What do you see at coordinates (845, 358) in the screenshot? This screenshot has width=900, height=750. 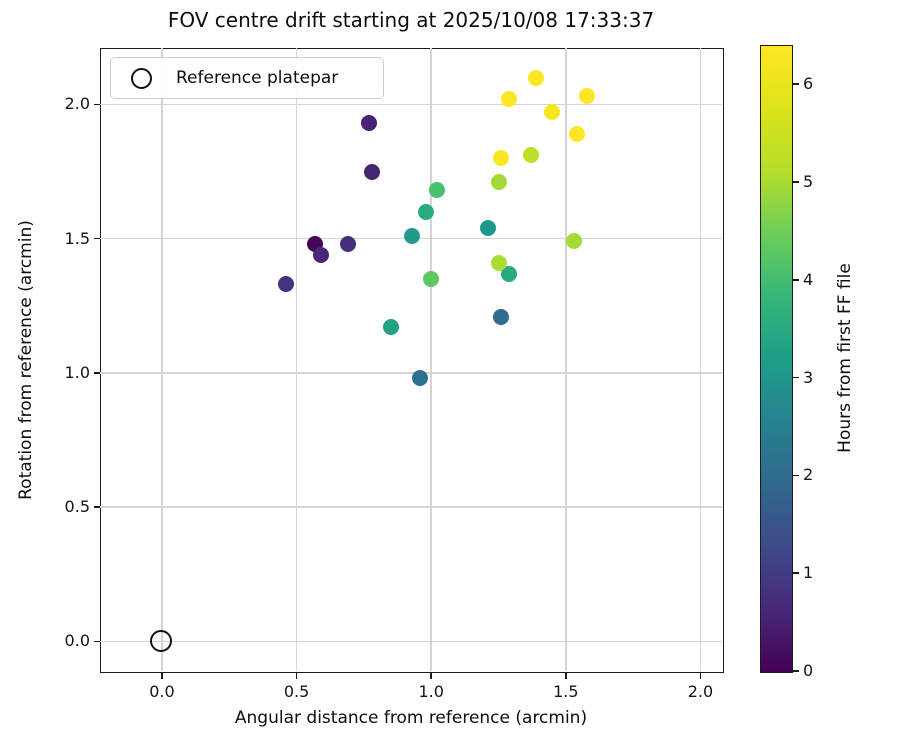 I see `colorbar-label: Hours from first FF file` at bounding box center [845, 358].